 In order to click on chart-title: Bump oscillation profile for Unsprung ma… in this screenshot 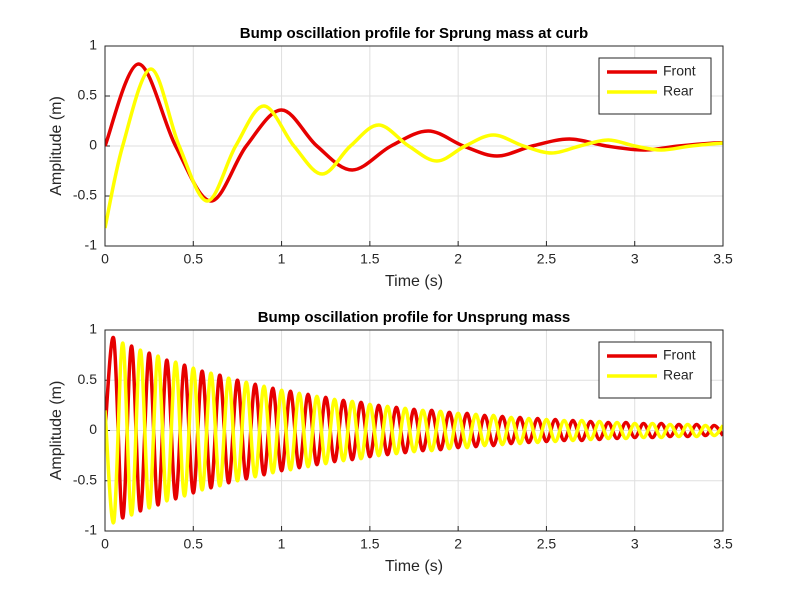, I will do `click(414, 317)`.